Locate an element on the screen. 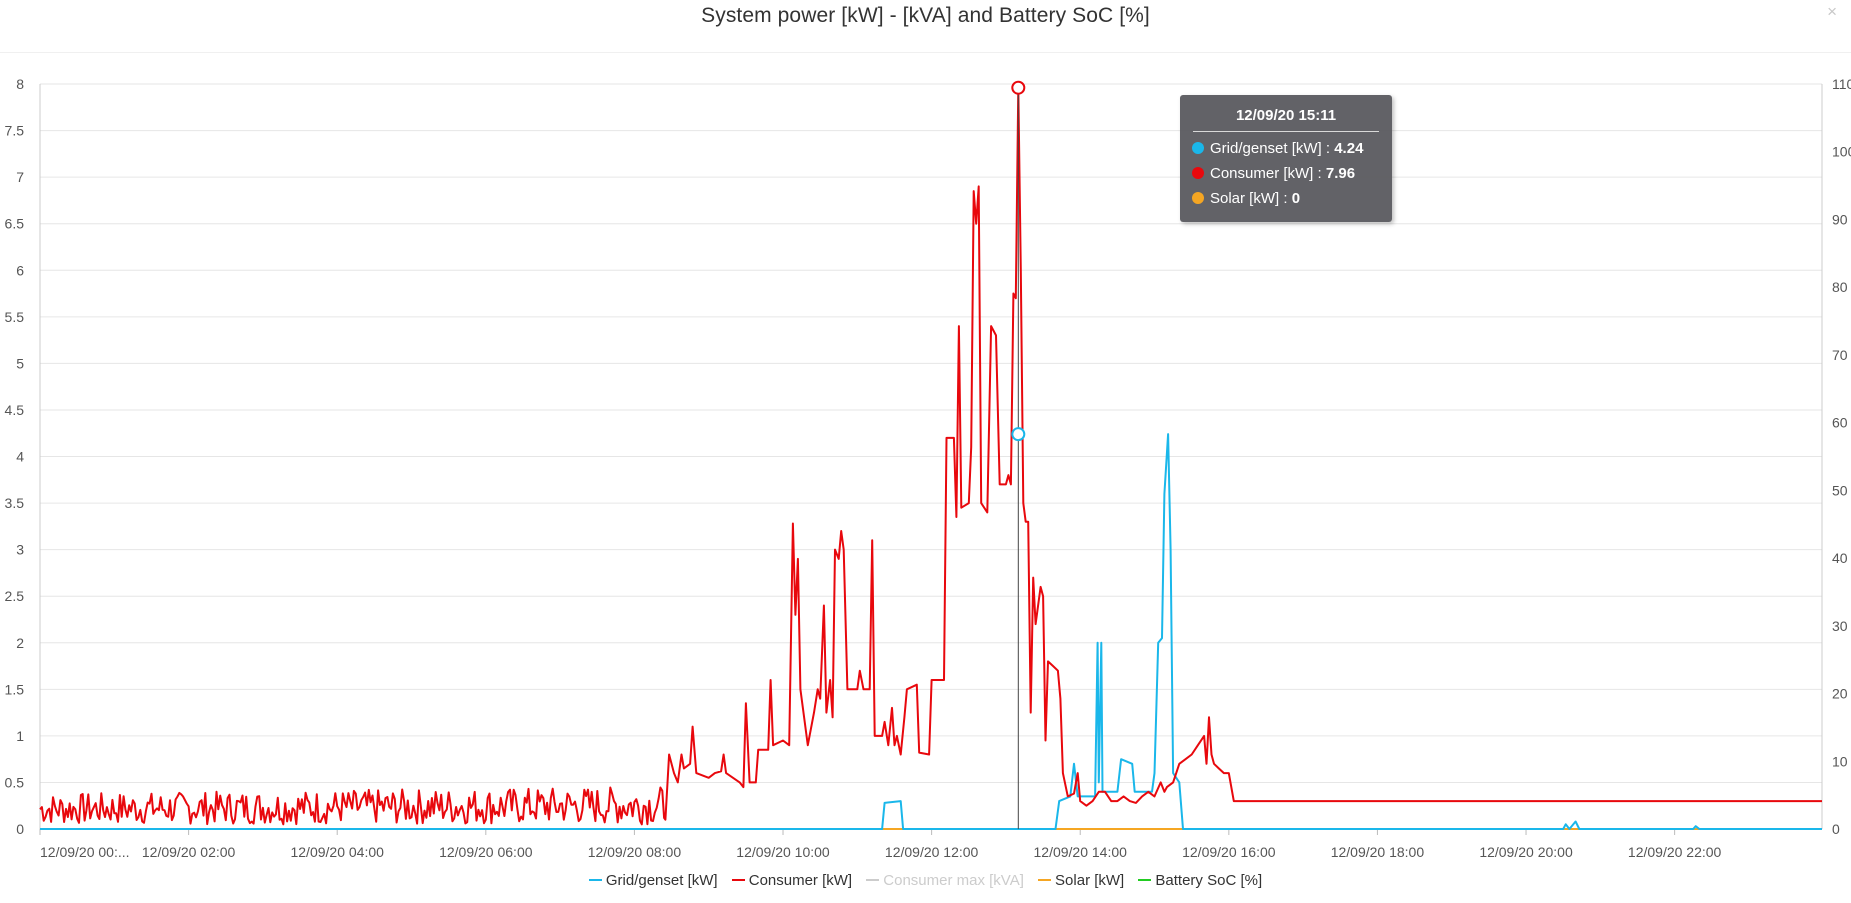 Image resolution: width=1851 pixels, height=903 pixels. tooltip-time: 12/09/20 15:11 is located at coordinates (1286, 113).